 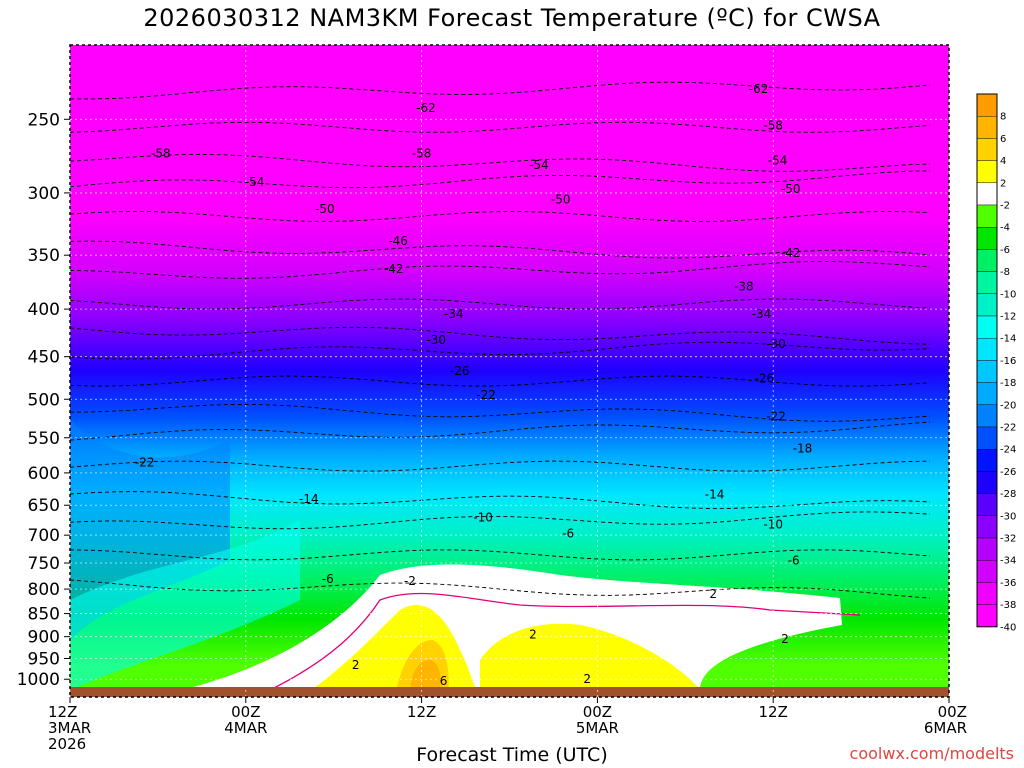 What do you see at coordinates (44, 310) in the screenshot?
I see `y-tick-label: 400` at bounding box center [44, 310].